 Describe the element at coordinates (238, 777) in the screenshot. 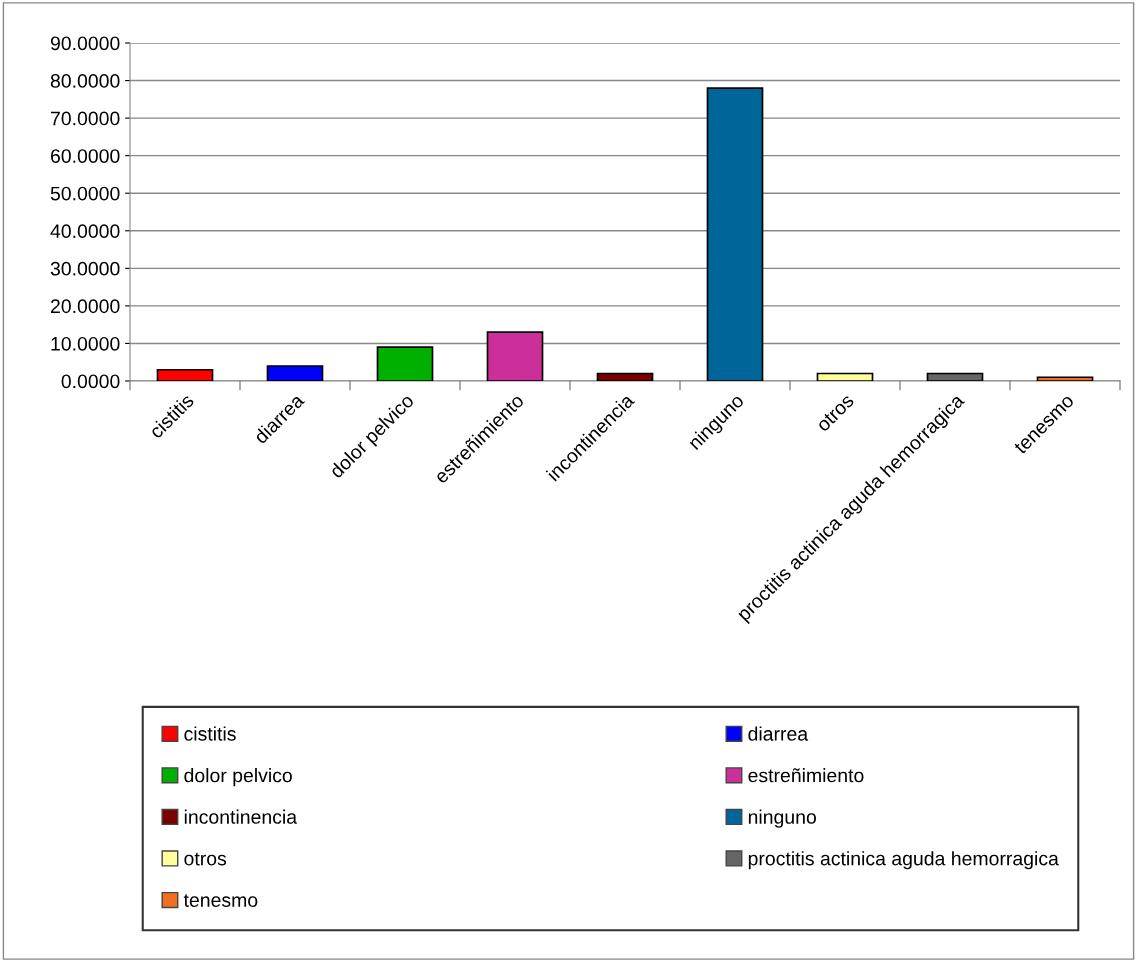

I see `legend-label: dolor pelvico` at that location.